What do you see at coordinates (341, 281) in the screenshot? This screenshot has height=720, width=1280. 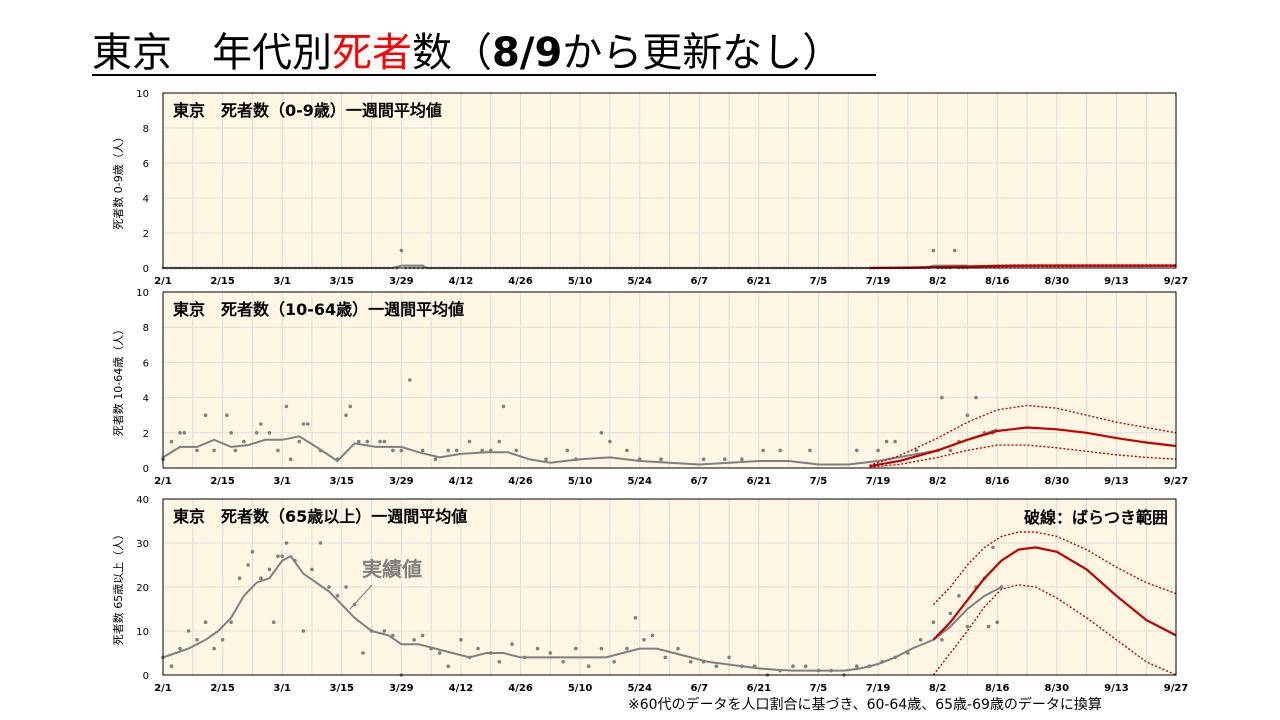 I see `x-tick-label: 3/15` at bounding box center [341, 281].